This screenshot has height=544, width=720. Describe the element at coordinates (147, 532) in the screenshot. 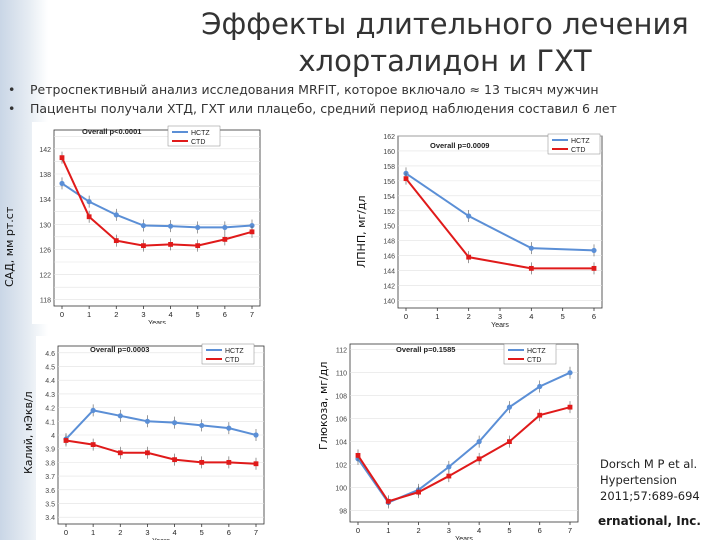

I see `x-tick-label: 3` at that location.